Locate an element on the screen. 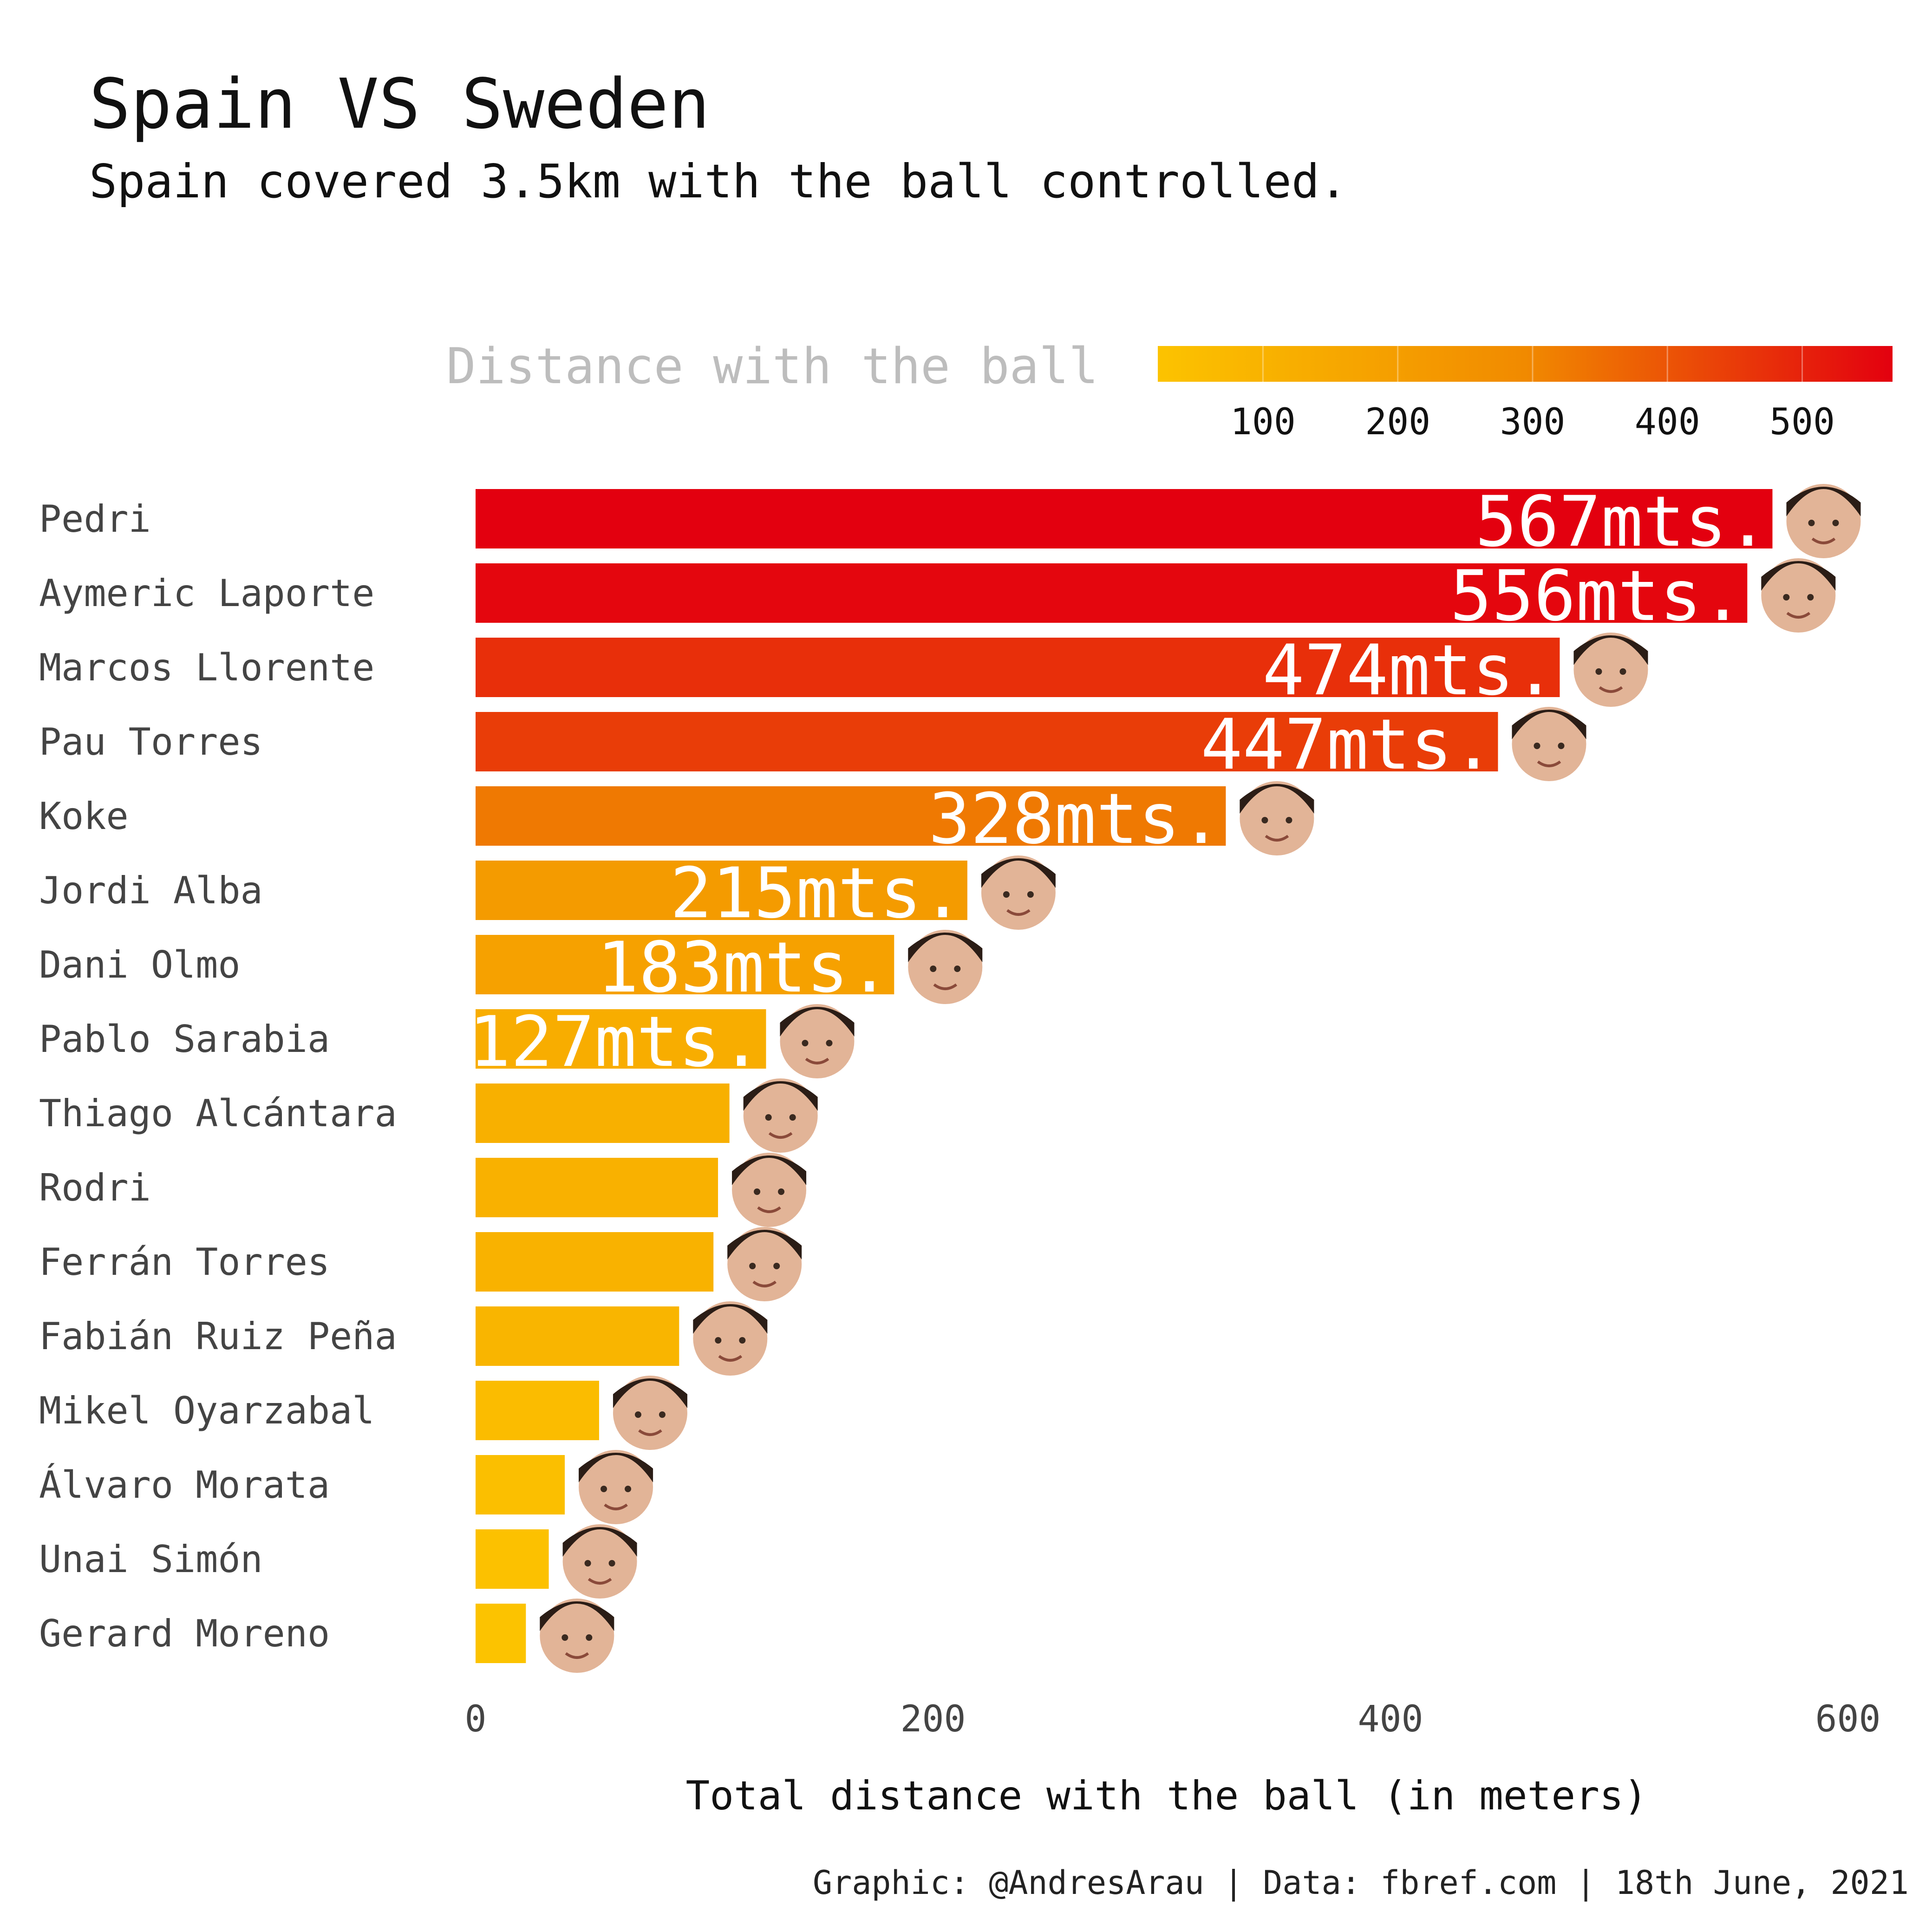 This screenshot has height=1932, width=1932. legend-tick-label: 100 is located at coordinates (1263, 422).